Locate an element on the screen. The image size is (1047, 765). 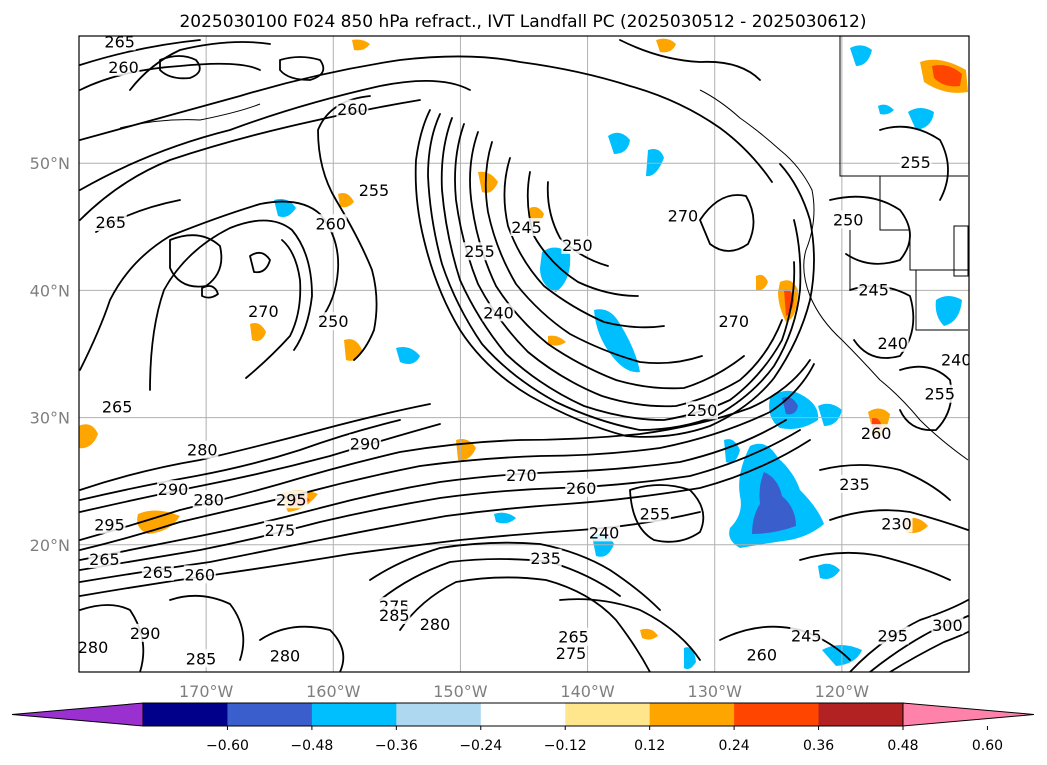
colorbar-outline is located at coordinates (523, 714).